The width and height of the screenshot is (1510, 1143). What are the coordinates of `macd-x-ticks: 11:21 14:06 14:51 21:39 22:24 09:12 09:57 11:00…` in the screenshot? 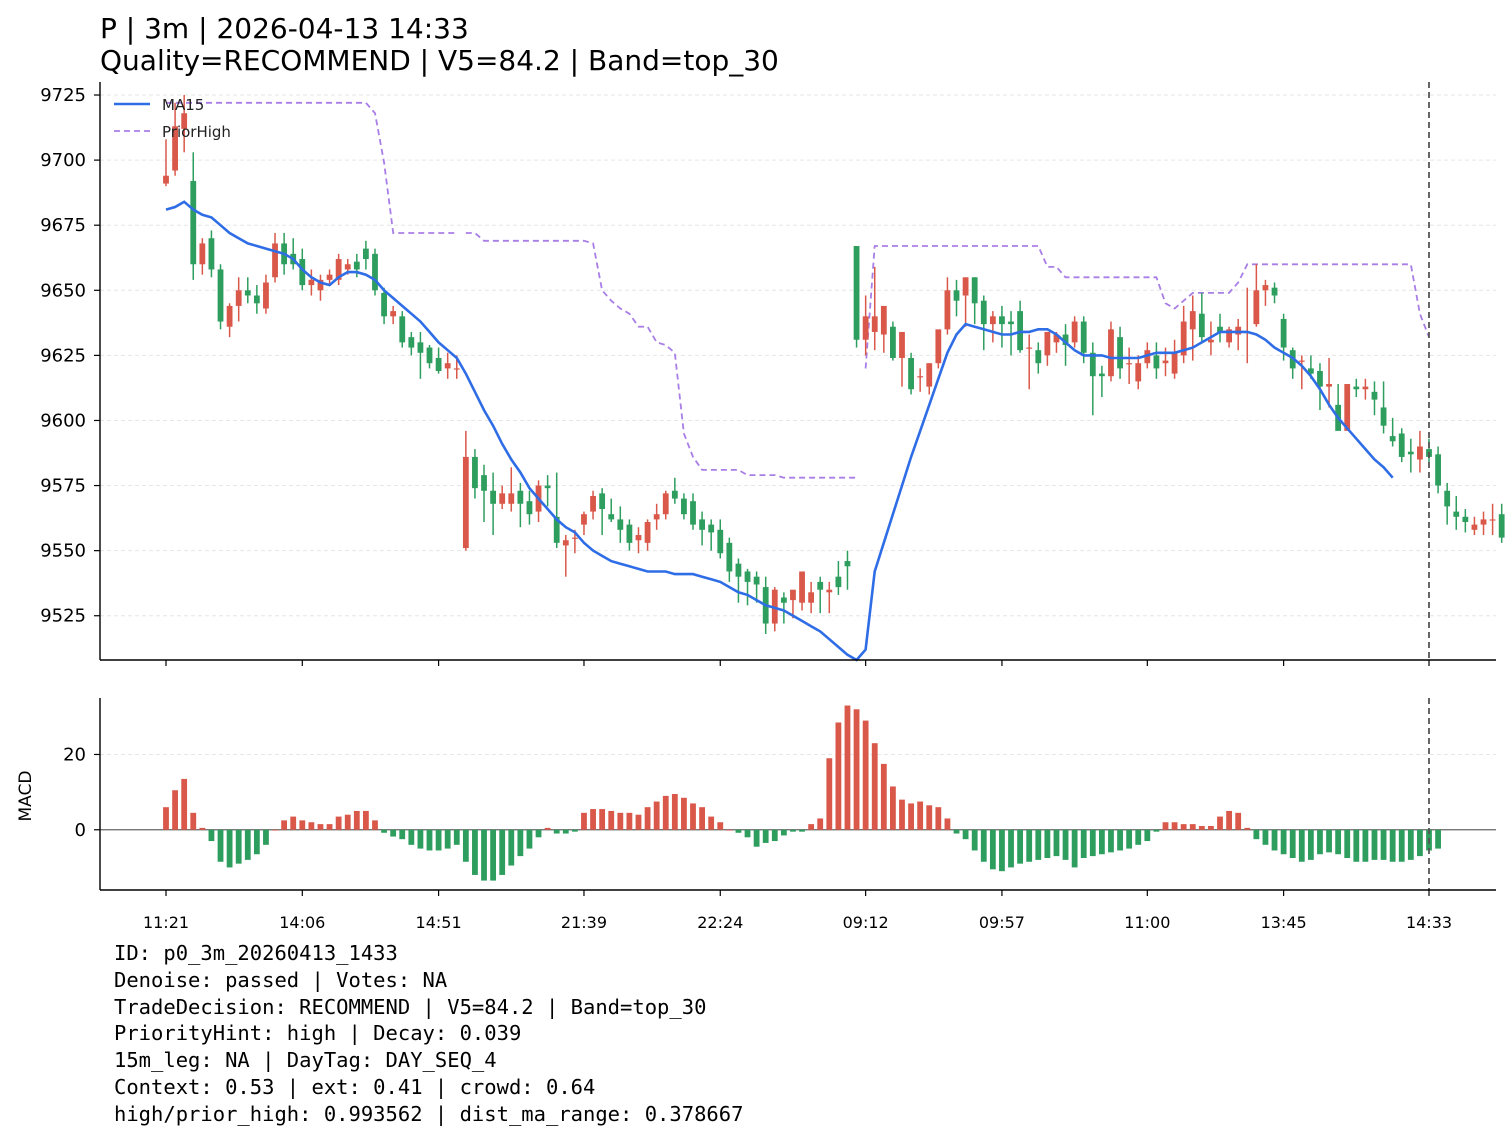 It's located at (797, 911).